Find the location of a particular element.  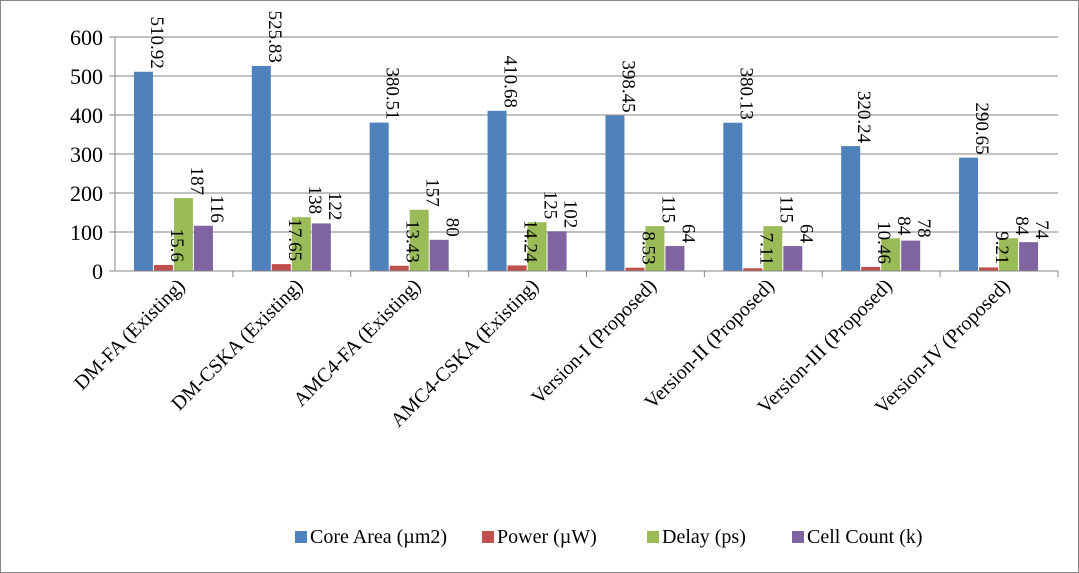

data-label: 7.11 is located at coordinates (765, 249).